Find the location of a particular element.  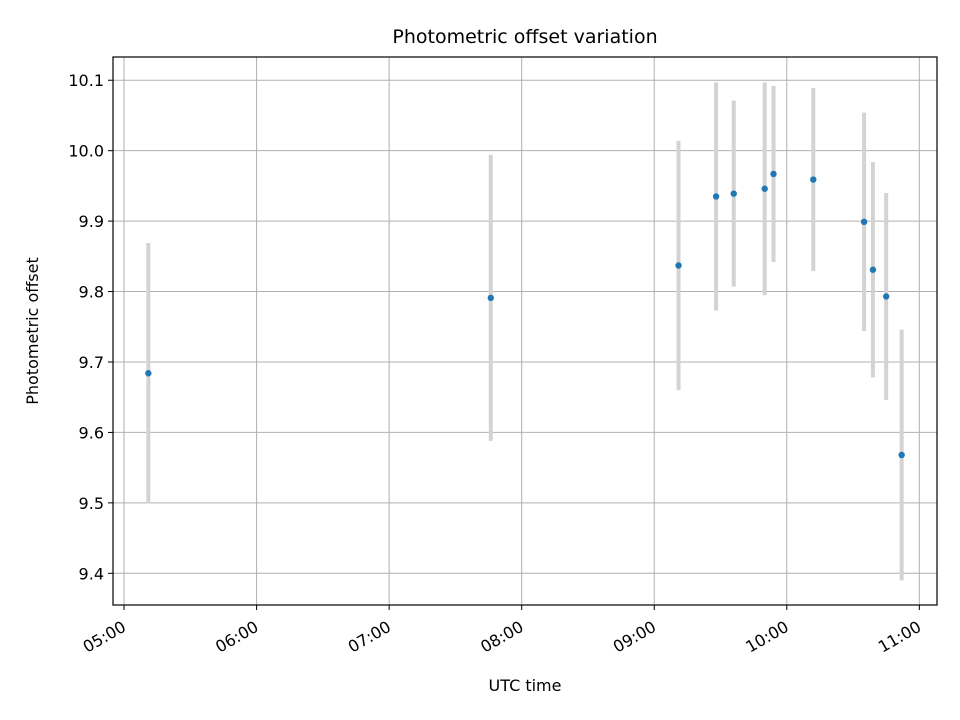

chart-title: Photometric offset variation is located at coordinates (524, 37).